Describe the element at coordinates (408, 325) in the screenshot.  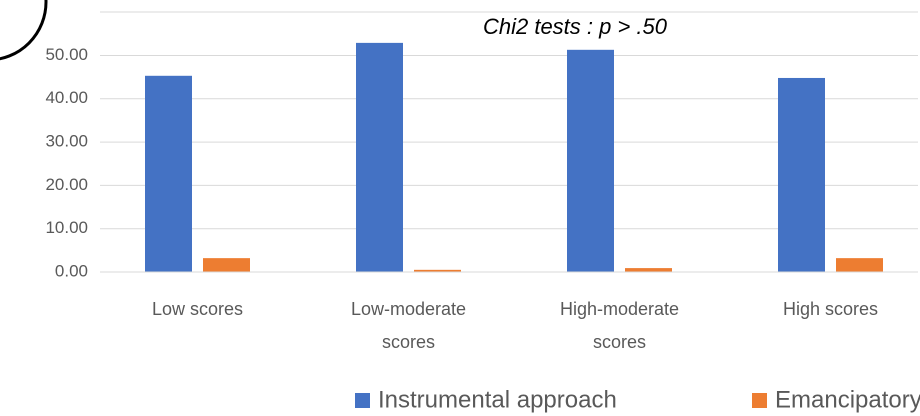
I see `x-tick-label: Low-moderate scores` at that location.